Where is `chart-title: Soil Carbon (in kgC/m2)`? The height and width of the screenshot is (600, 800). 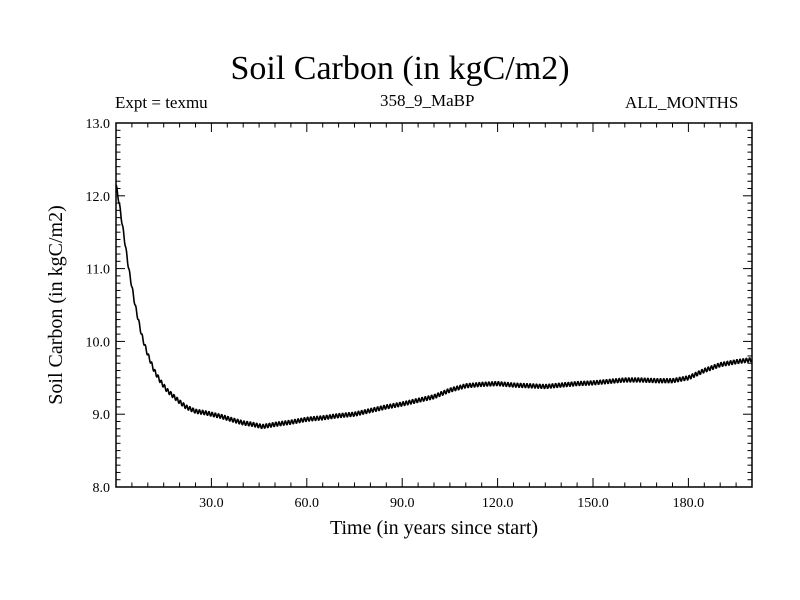 chart-title: Soil Carbon (in kgC/m2) is located at coordinates (400, 68).